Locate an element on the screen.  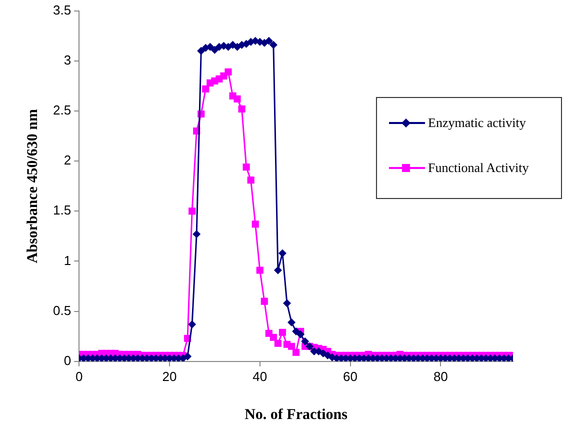
y-tick-label: 3.5 is located at coordinates (62, 10).